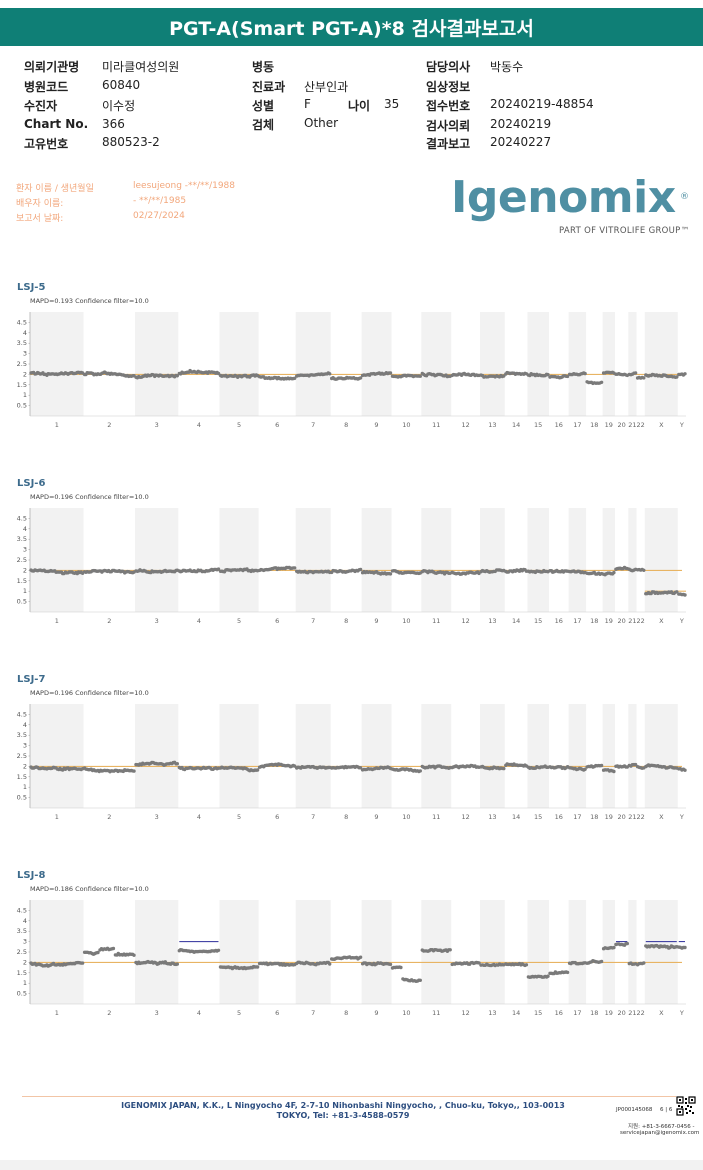 Image resolution: width=703 pixels, height=1170 pixels. What do you see at coordinates (22, 602) in the screenshot?
I see `y-tick-label: 0.5` at bounding box center [22, 602].